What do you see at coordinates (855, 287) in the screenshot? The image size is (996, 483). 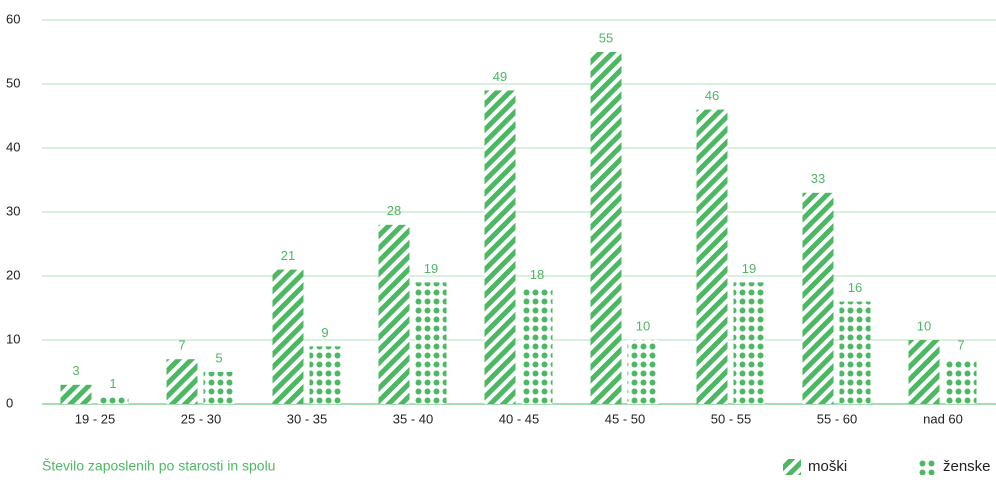 I see `value-label: 16` at bounding box center [855, 287].